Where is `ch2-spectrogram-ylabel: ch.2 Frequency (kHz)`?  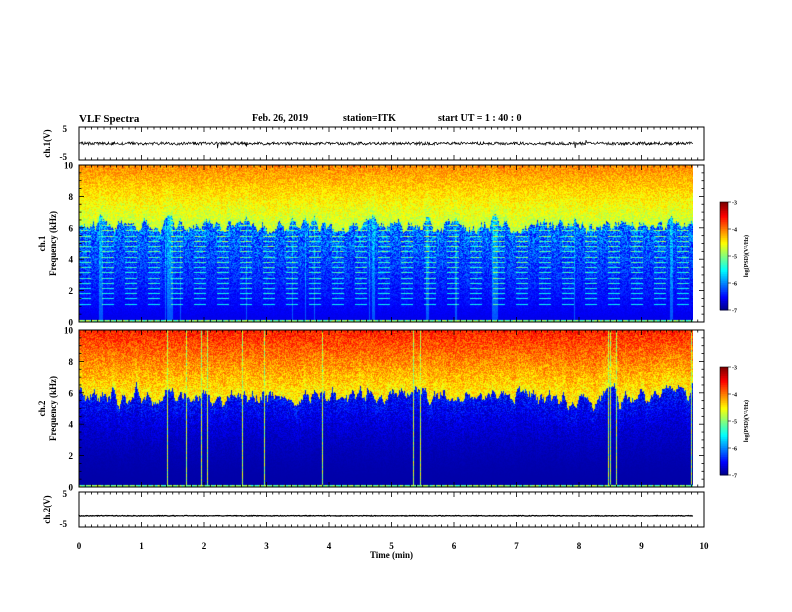 ch2-spectrogram-ylabel: ch.2 Frequency (kHz) is located at coordinates (47, 408).